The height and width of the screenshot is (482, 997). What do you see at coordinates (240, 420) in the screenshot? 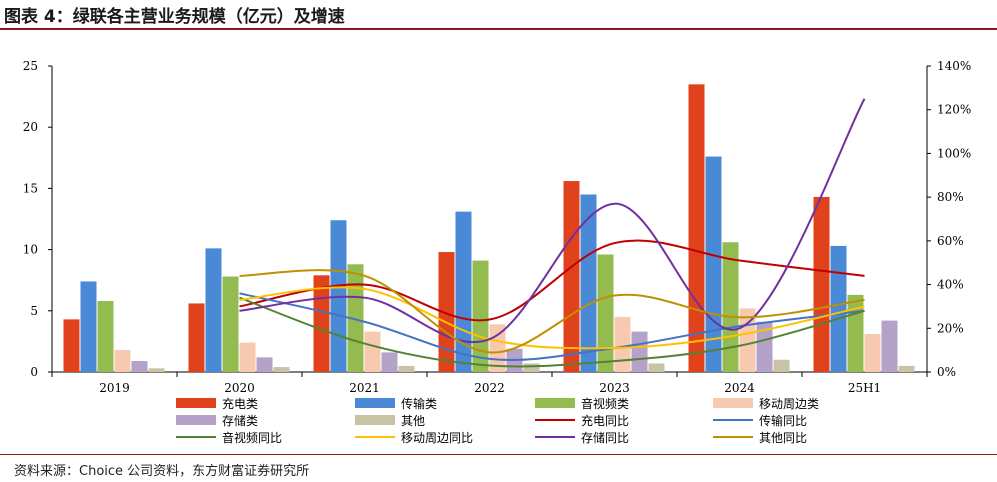
I see `legend-label: 存储类` at bounding box center [240, 420].